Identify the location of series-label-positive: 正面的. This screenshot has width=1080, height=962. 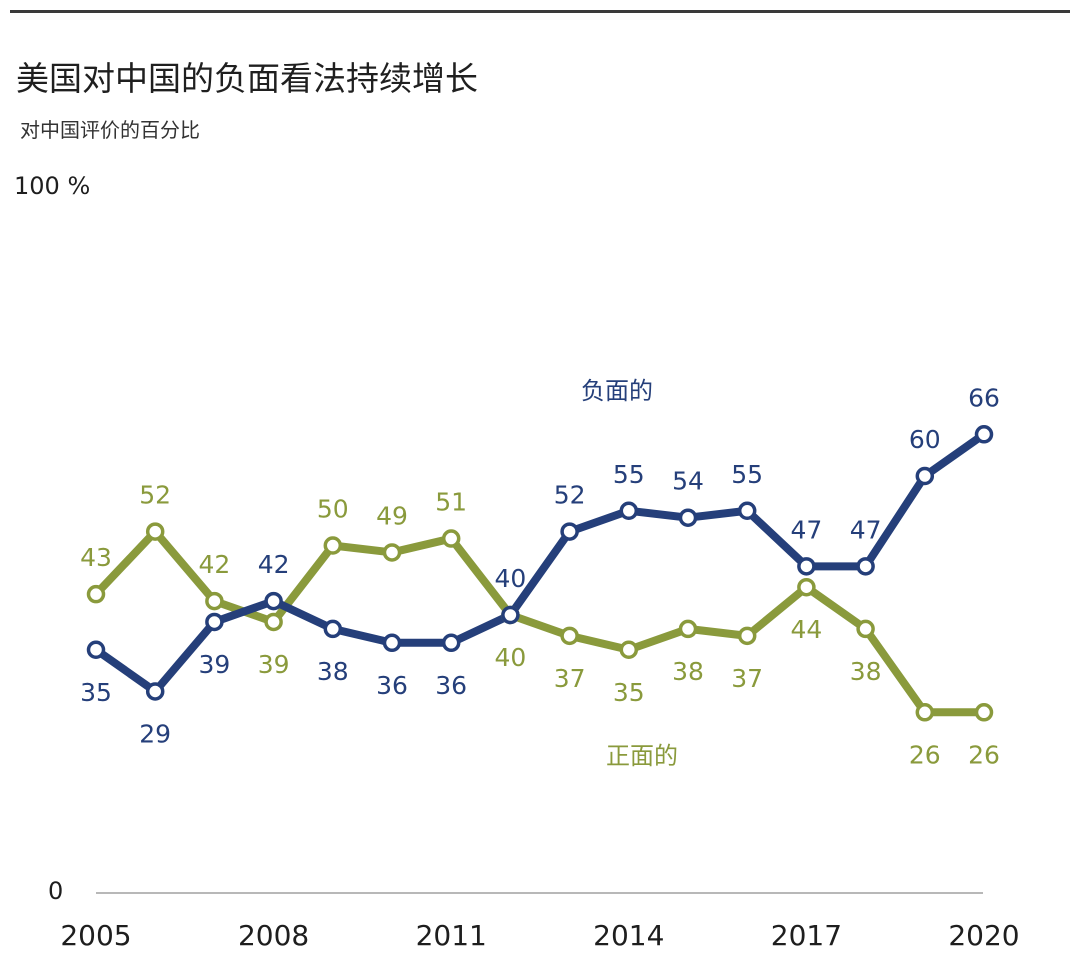
(642, 756).